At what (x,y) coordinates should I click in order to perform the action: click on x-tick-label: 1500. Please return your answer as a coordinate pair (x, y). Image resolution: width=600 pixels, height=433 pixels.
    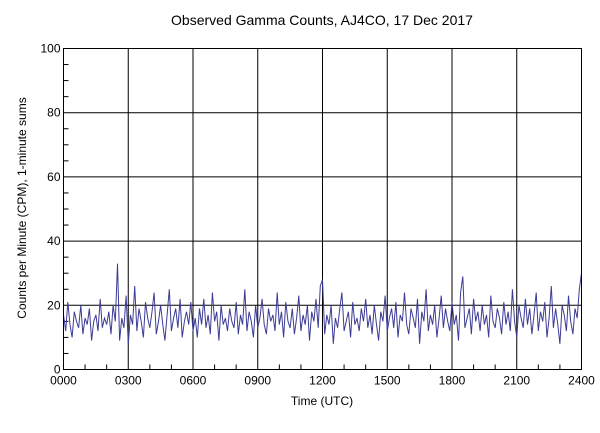
    Looking at the image, I should click on (387, 381).